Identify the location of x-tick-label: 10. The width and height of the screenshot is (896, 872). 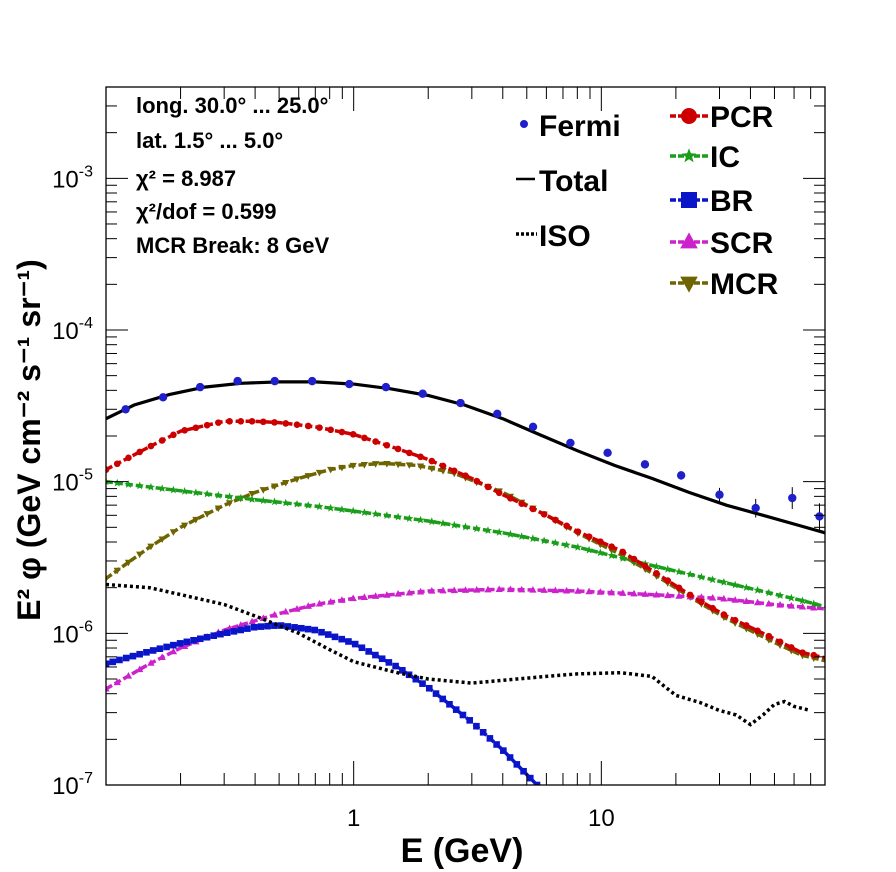
(601, 818).